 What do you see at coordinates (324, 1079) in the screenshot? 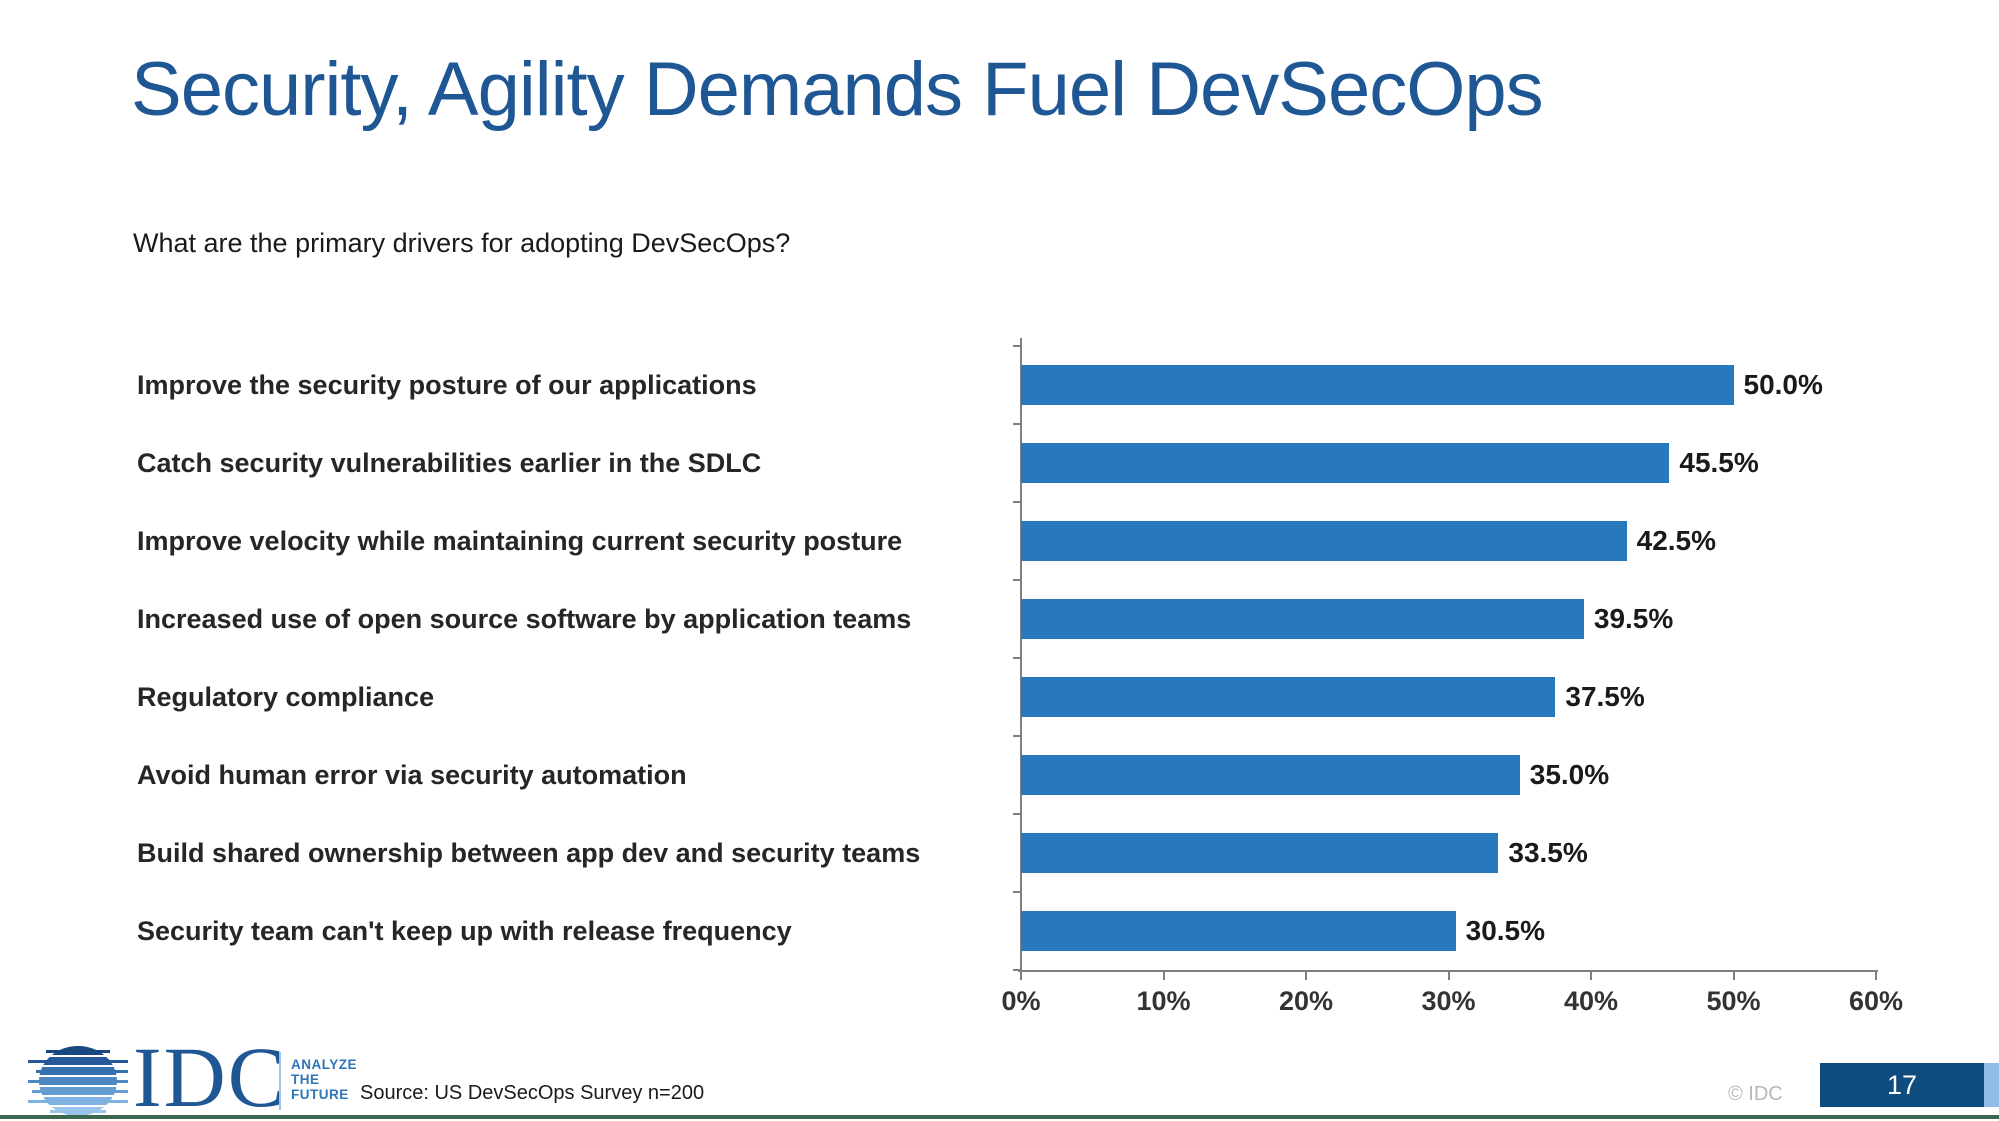
I see `idc-tagline: ANALYZE THE FUTURE` at bounding box center [324, 1079].